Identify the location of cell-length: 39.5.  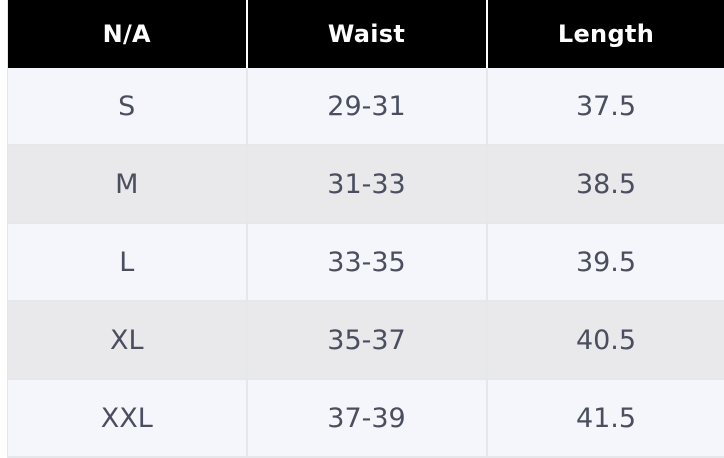
(605, 262).